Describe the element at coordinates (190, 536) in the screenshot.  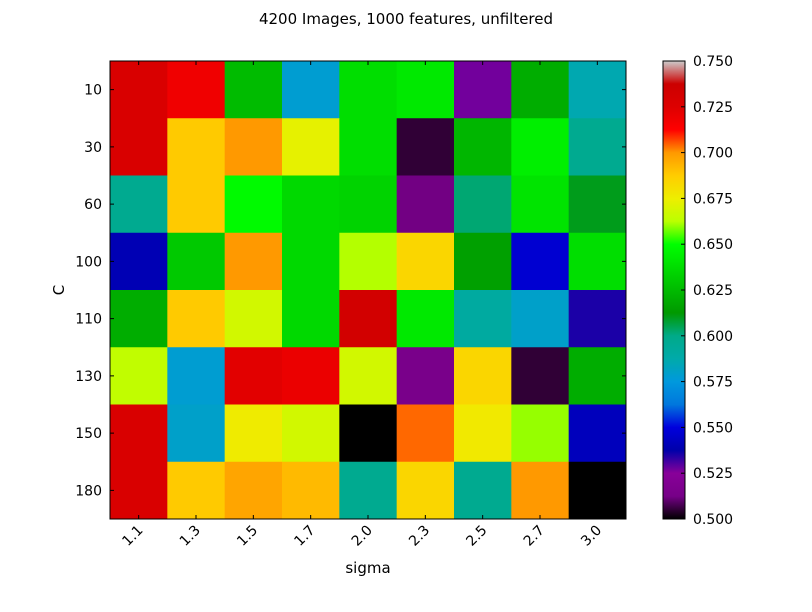
I see `x-tick-label: 1.3` at that location.